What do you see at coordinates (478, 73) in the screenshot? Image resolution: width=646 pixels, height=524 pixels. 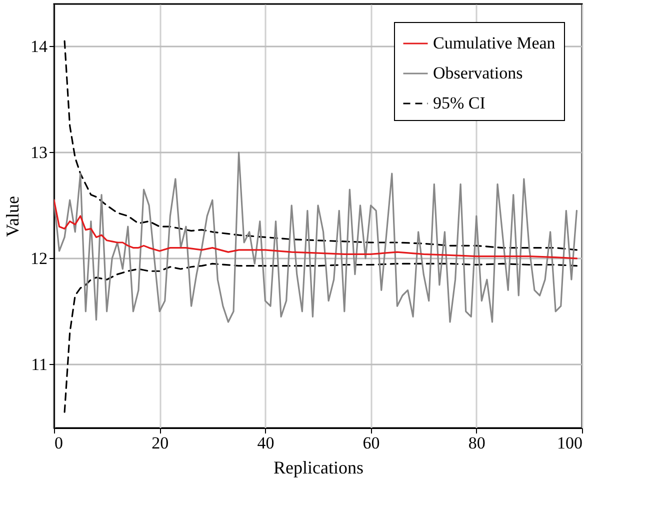 I see `legend-label: Observations` at bounding box center [478, 73].